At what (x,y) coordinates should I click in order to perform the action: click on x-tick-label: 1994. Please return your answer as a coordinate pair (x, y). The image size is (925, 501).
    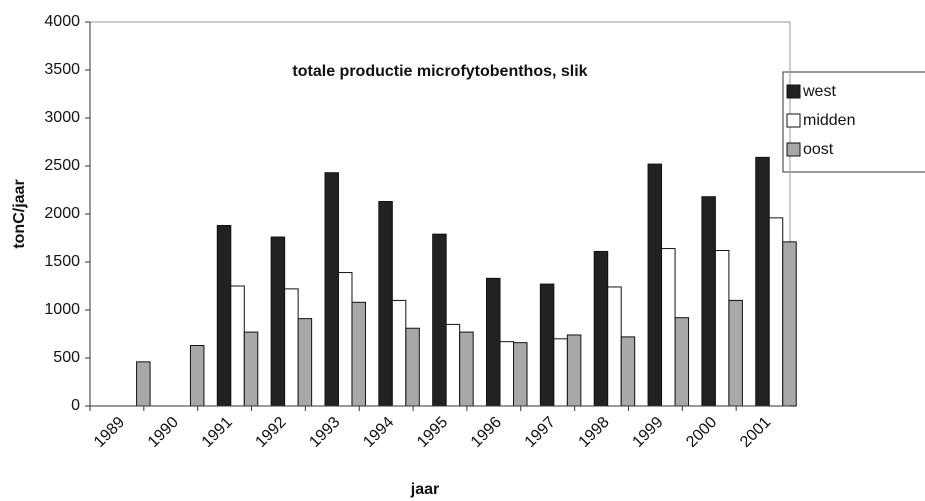
    Looking at the image, I should click on (378, 432).